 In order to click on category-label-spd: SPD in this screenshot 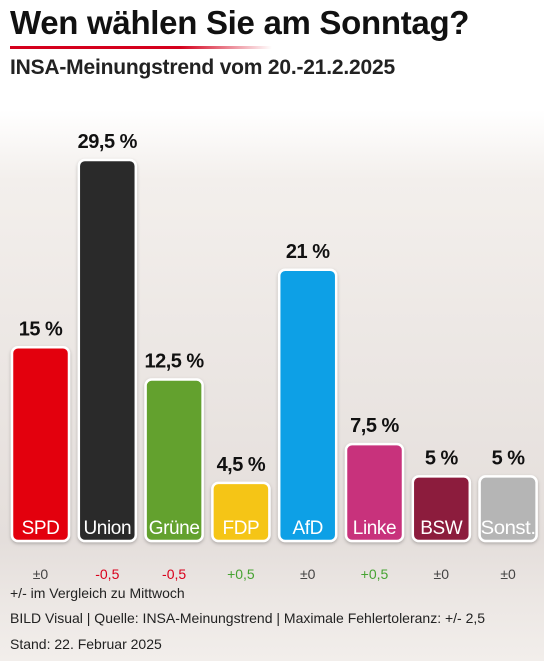, I will do `click(41, 528)`.